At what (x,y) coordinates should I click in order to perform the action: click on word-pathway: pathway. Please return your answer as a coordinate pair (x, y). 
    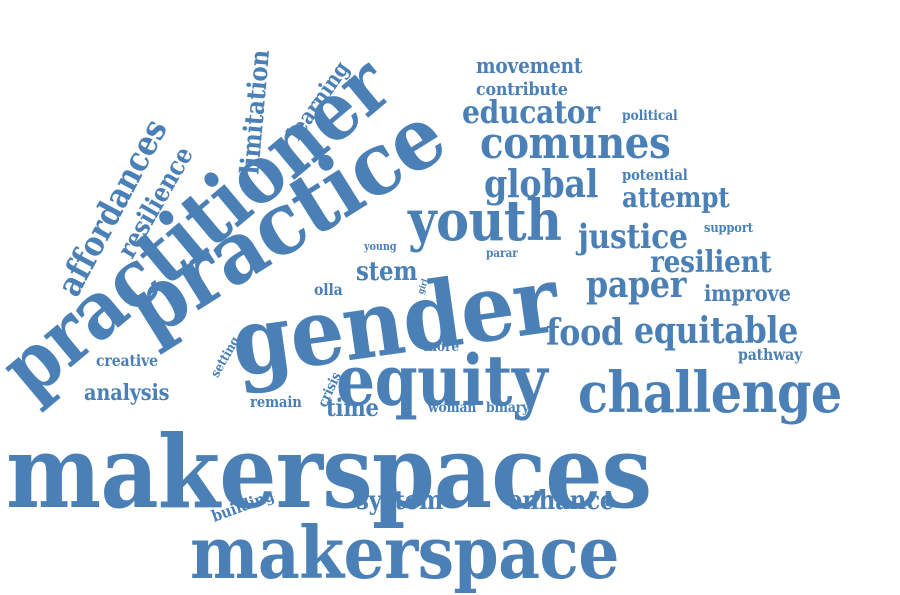
    Looking at the image, I should click on (770, 355).